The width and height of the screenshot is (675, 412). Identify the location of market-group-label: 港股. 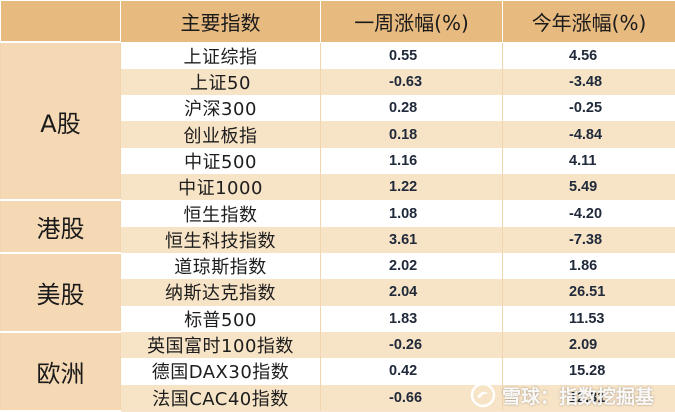
(60, 226).